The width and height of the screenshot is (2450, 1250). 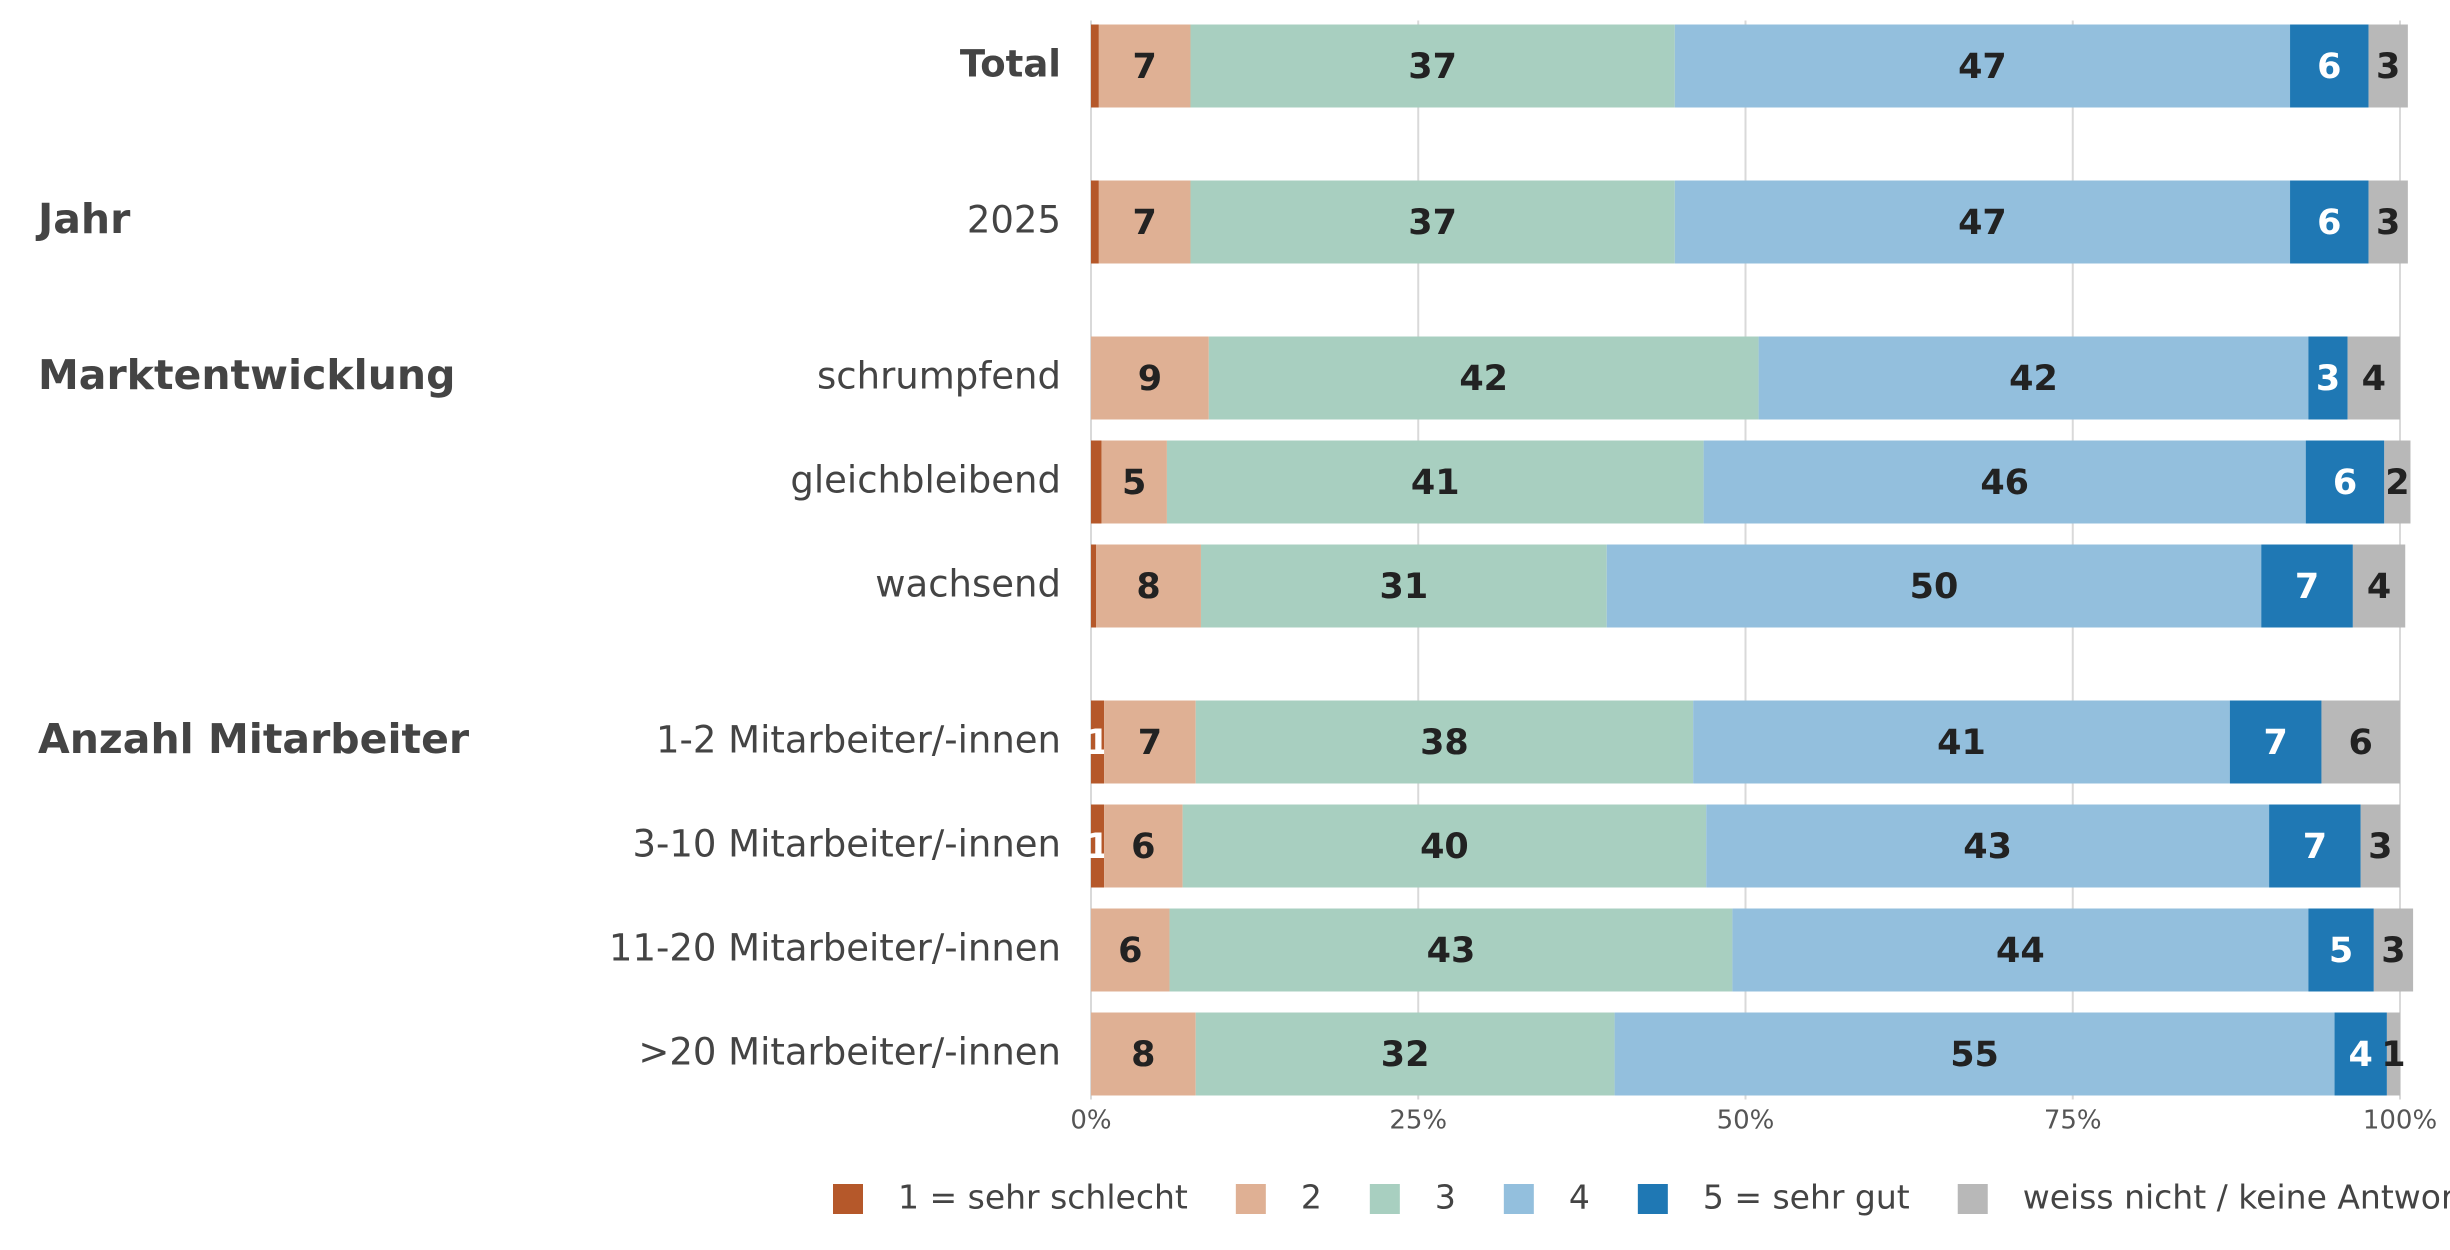 What do you see at coordinates (254, 739) in the screenshot?
I see `group-label: Anzahl Mitarbeiter` at bounding box center [254, 739].